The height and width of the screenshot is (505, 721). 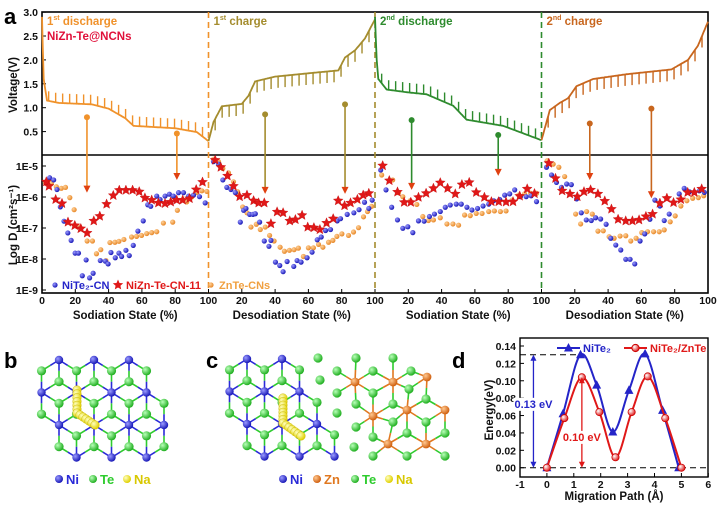 What do you see at coordinates (581, 437) in the screenshot?
I see `label-bg` at bounding box center [581, 437].